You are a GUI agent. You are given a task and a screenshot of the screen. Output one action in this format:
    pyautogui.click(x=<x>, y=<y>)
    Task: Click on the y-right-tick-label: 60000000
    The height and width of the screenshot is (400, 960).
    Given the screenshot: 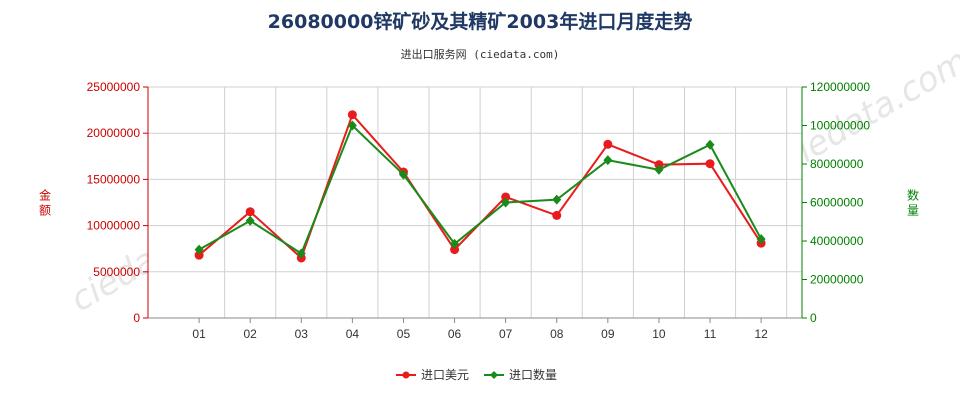 What is the action you would take?
    pyautogui.click(x=837, y=203)
    